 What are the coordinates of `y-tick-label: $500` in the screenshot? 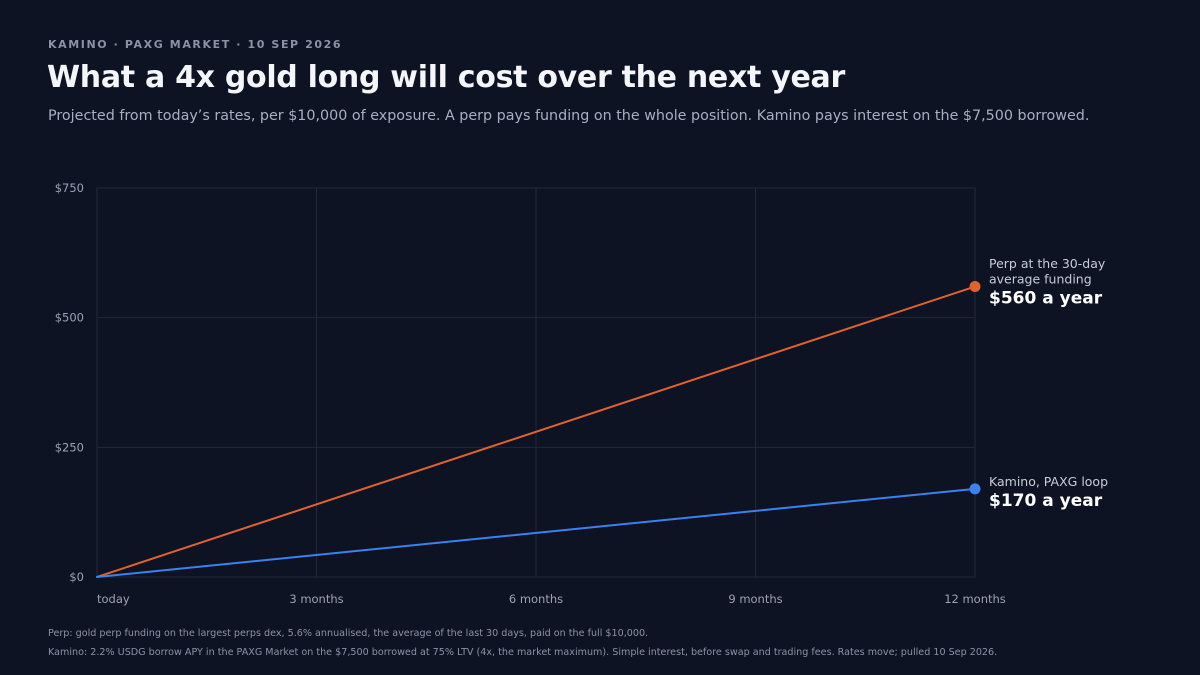 It's located at (69, 318).